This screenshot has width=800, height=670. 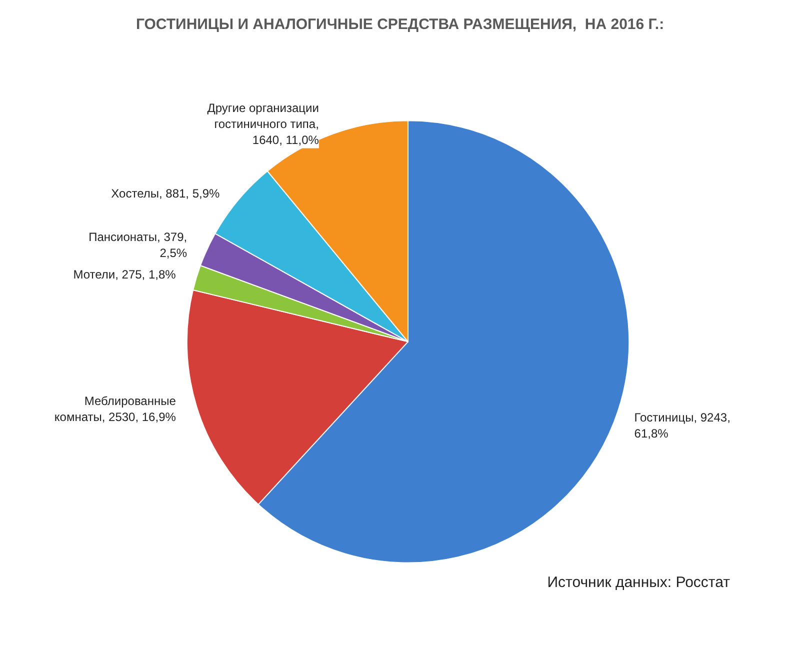 What do you see at coordinates (638, 582) in the screenshot?
I see `text: Источник данных: Росстат` at bounding box center [638, 582].